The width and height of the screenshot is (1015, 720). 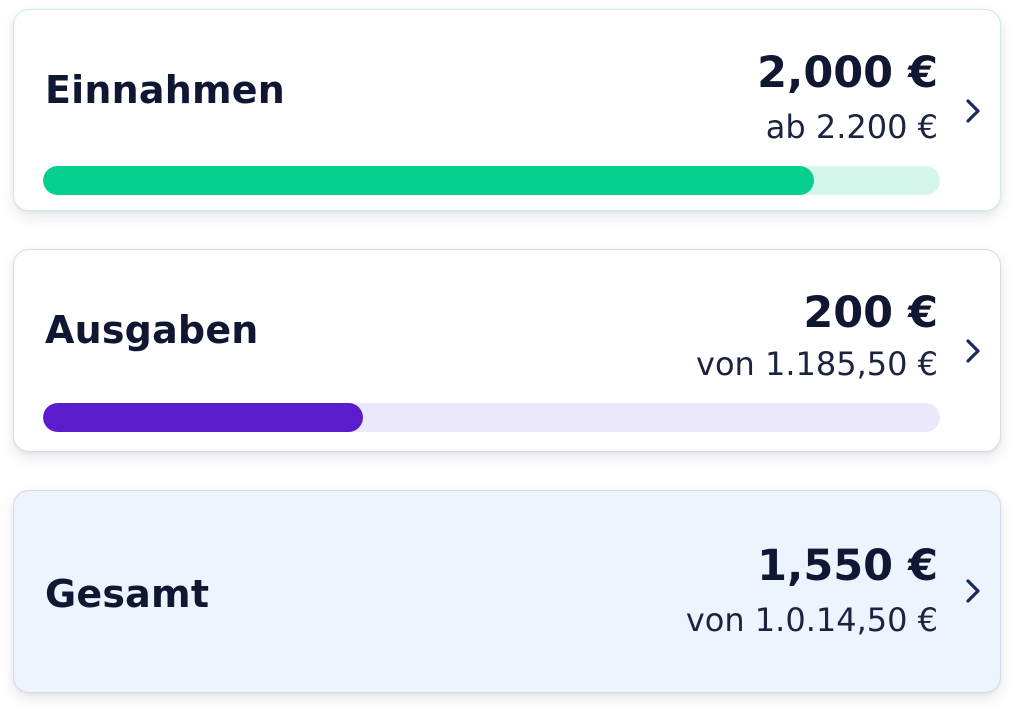 I want to click on expenses-budget: von 1.185,50 €, so click(x=817, y=364).